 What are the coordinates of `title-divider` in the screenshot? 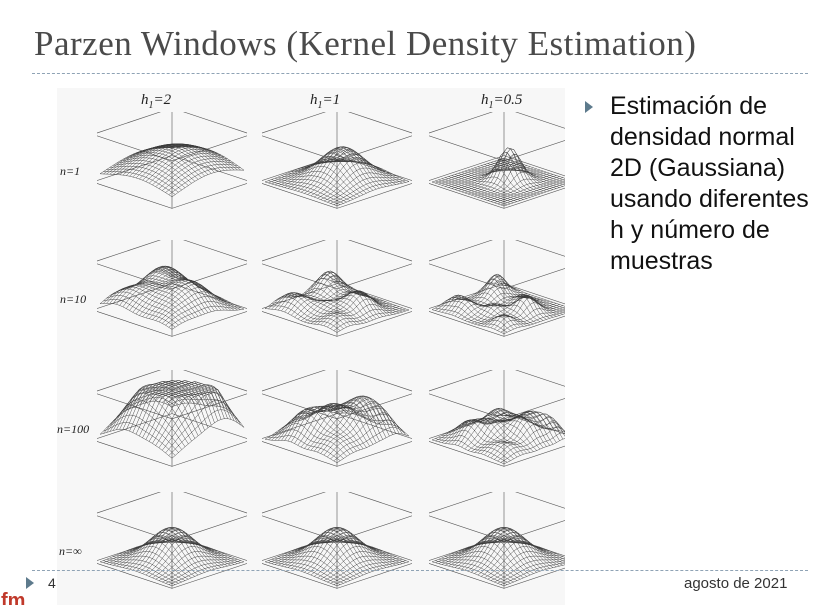 It's located at (420, 73).